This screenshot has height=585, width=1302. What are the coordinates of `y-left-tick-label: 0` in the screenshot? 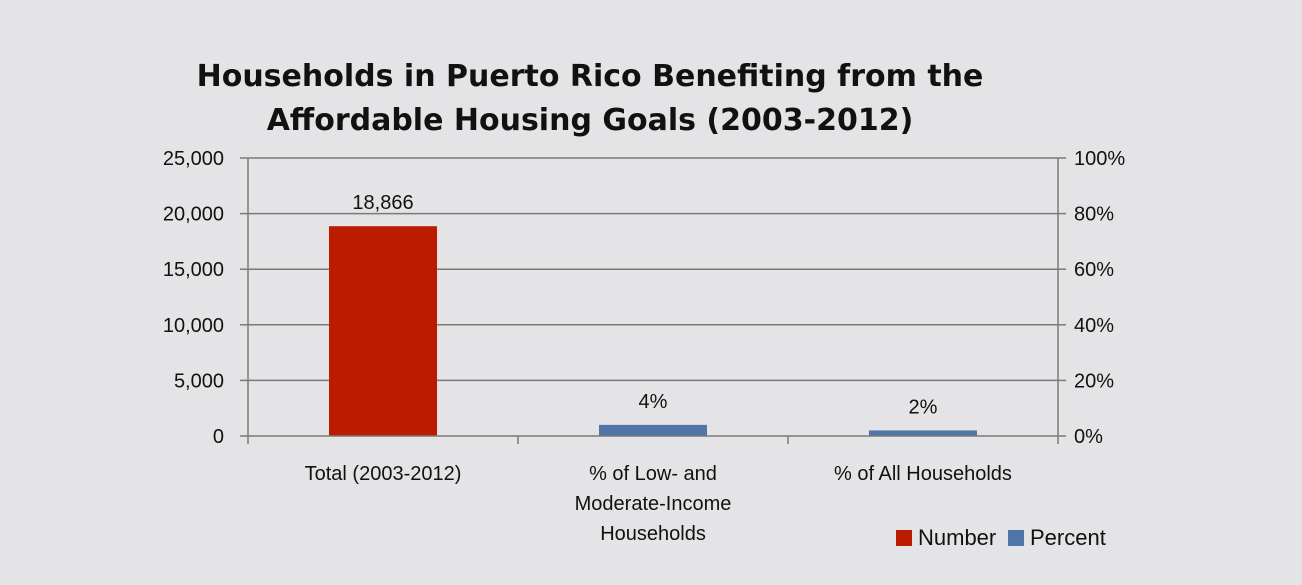 It's located at (218, 437).